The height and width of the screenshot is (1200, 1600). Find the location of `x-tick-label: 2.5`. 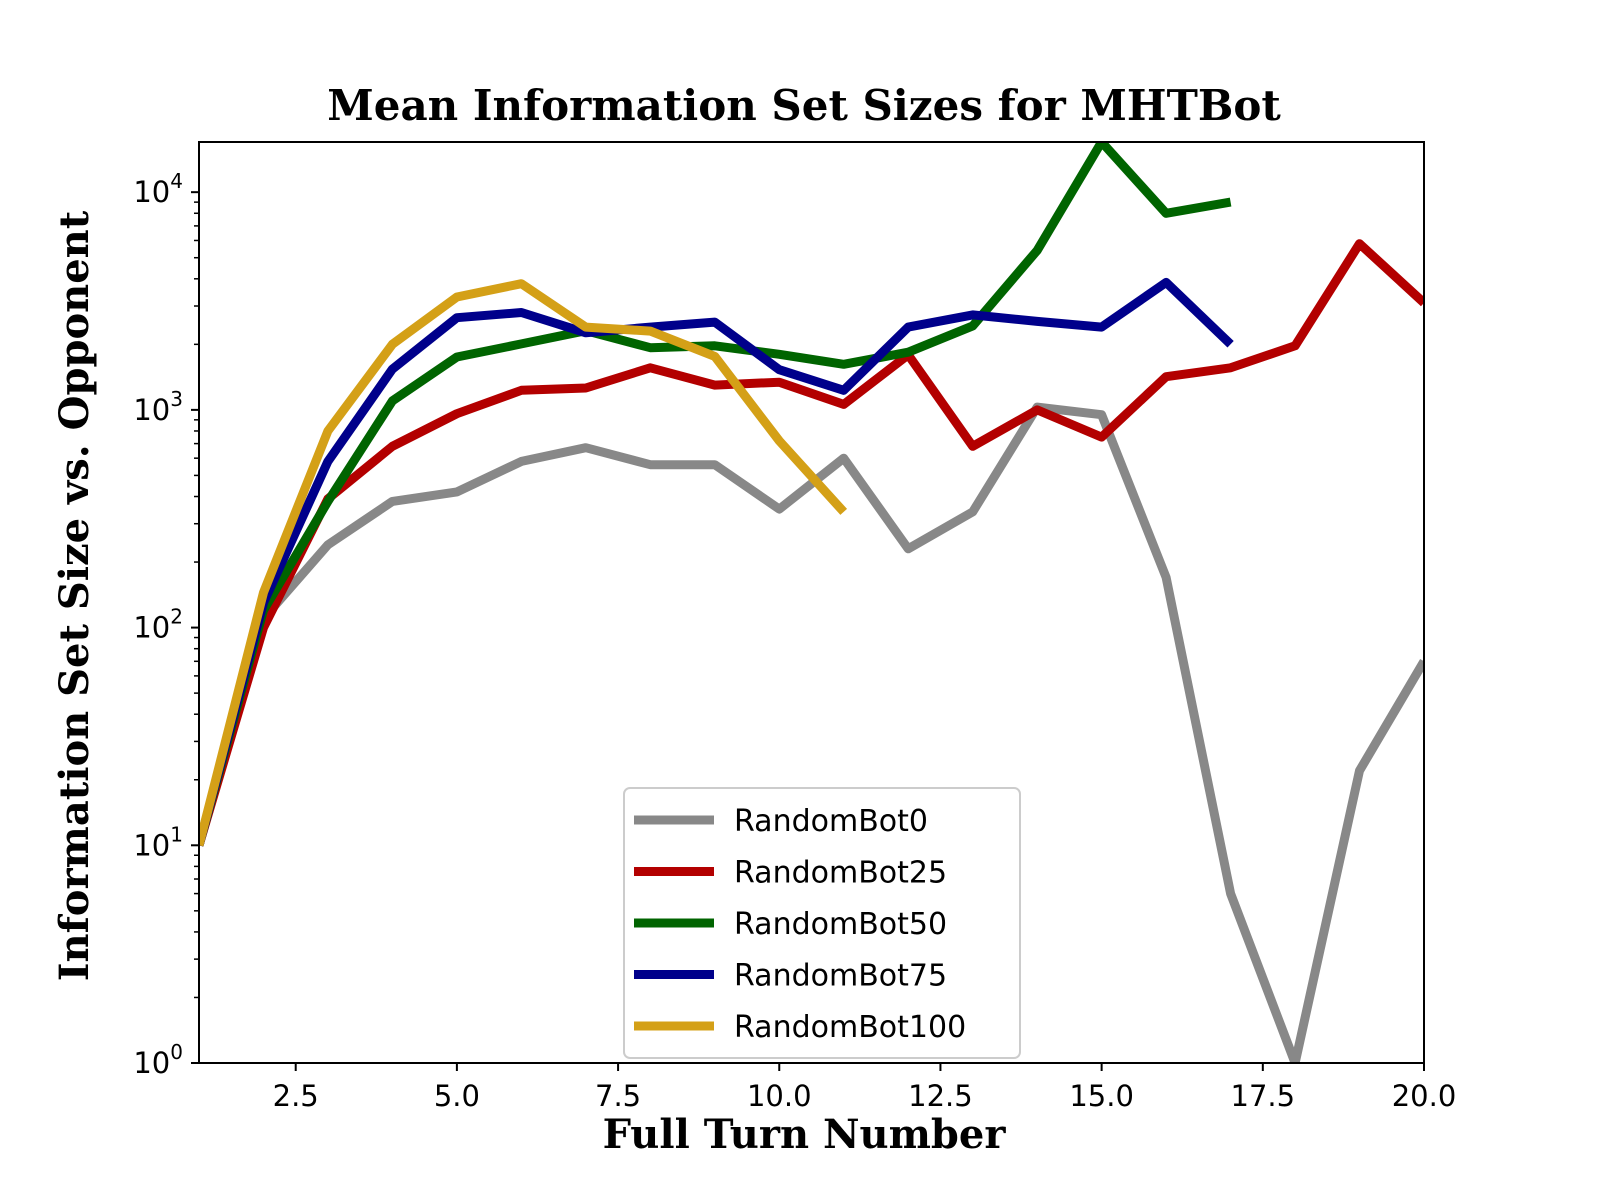

x-tick-label: 2.5 is located at coordinates (296, 1096).